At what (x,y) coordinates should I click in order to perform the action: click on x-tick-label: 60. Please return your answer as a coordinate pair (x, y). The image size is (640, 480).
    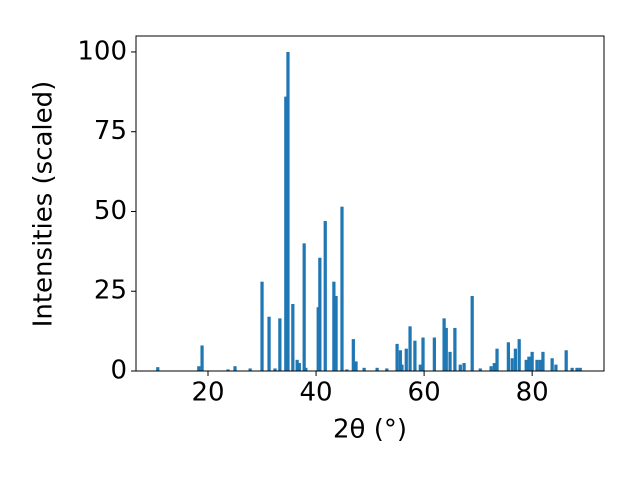
    Looking at the image, I should click on (424, 393).